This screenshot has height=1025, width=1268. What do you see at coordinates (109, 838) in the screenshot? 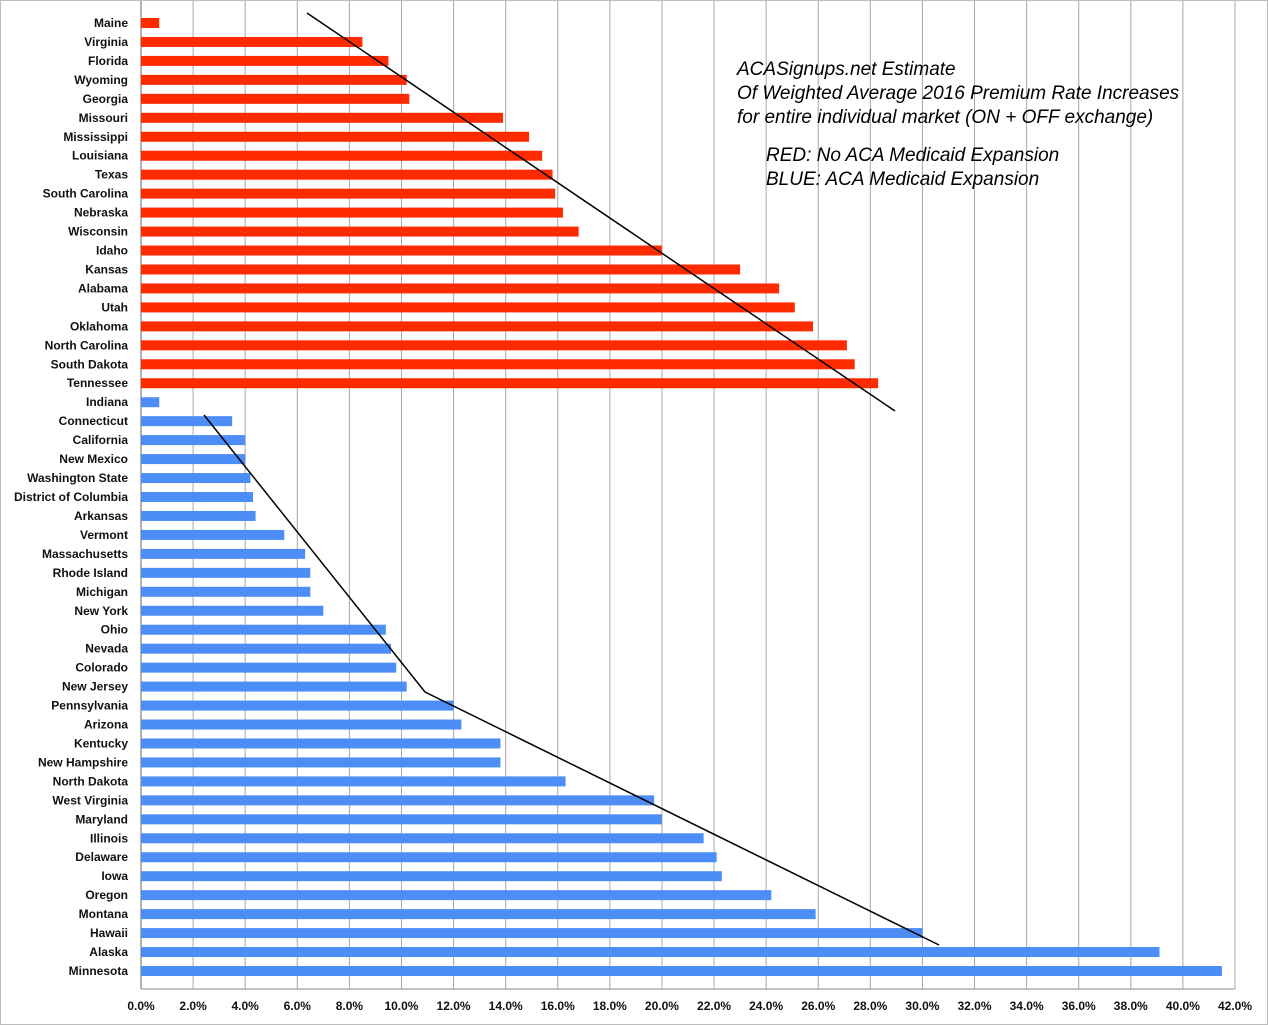
I see `category-label: Illinois` at bounding box center [109, 838].